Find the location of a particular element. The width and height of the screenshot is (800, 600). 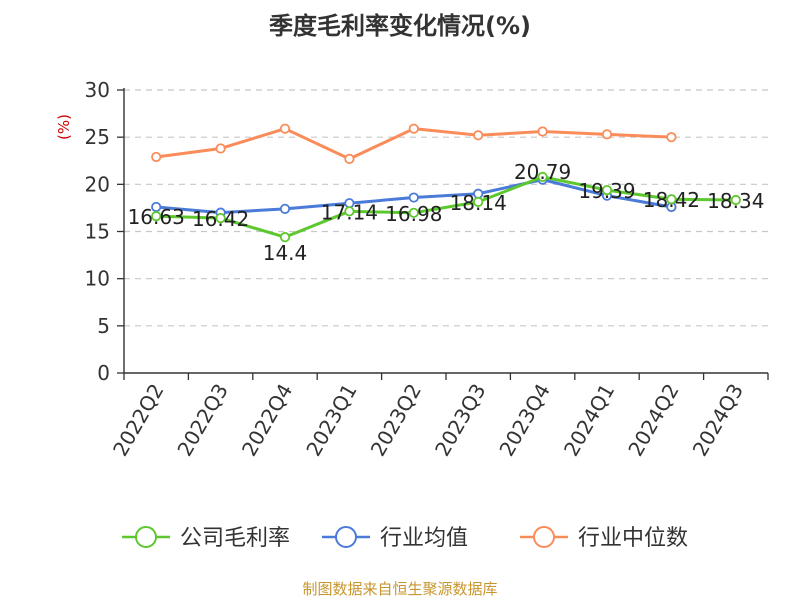

data-label: 18.42 is located at coordinates (671, 200).